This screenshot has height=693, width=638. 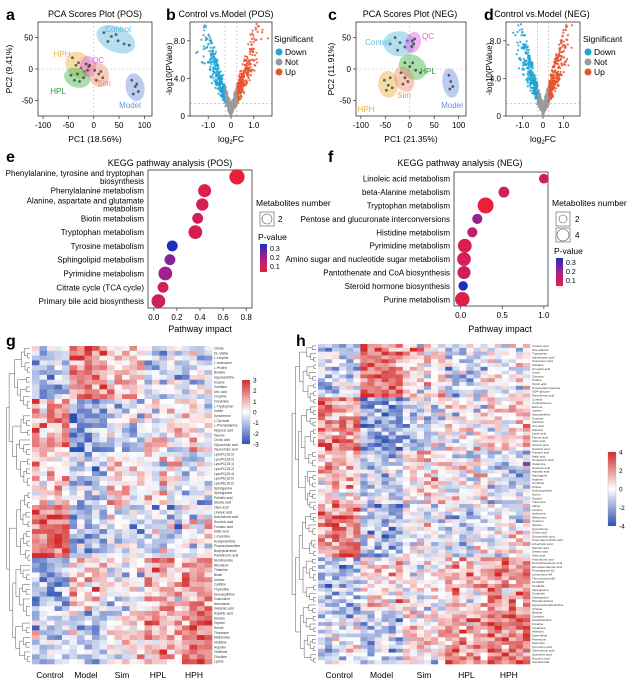 What do you see at coordinates (138, 91) in the screenshot?
I see `pca-point-model` at bounding box center [138, 91].